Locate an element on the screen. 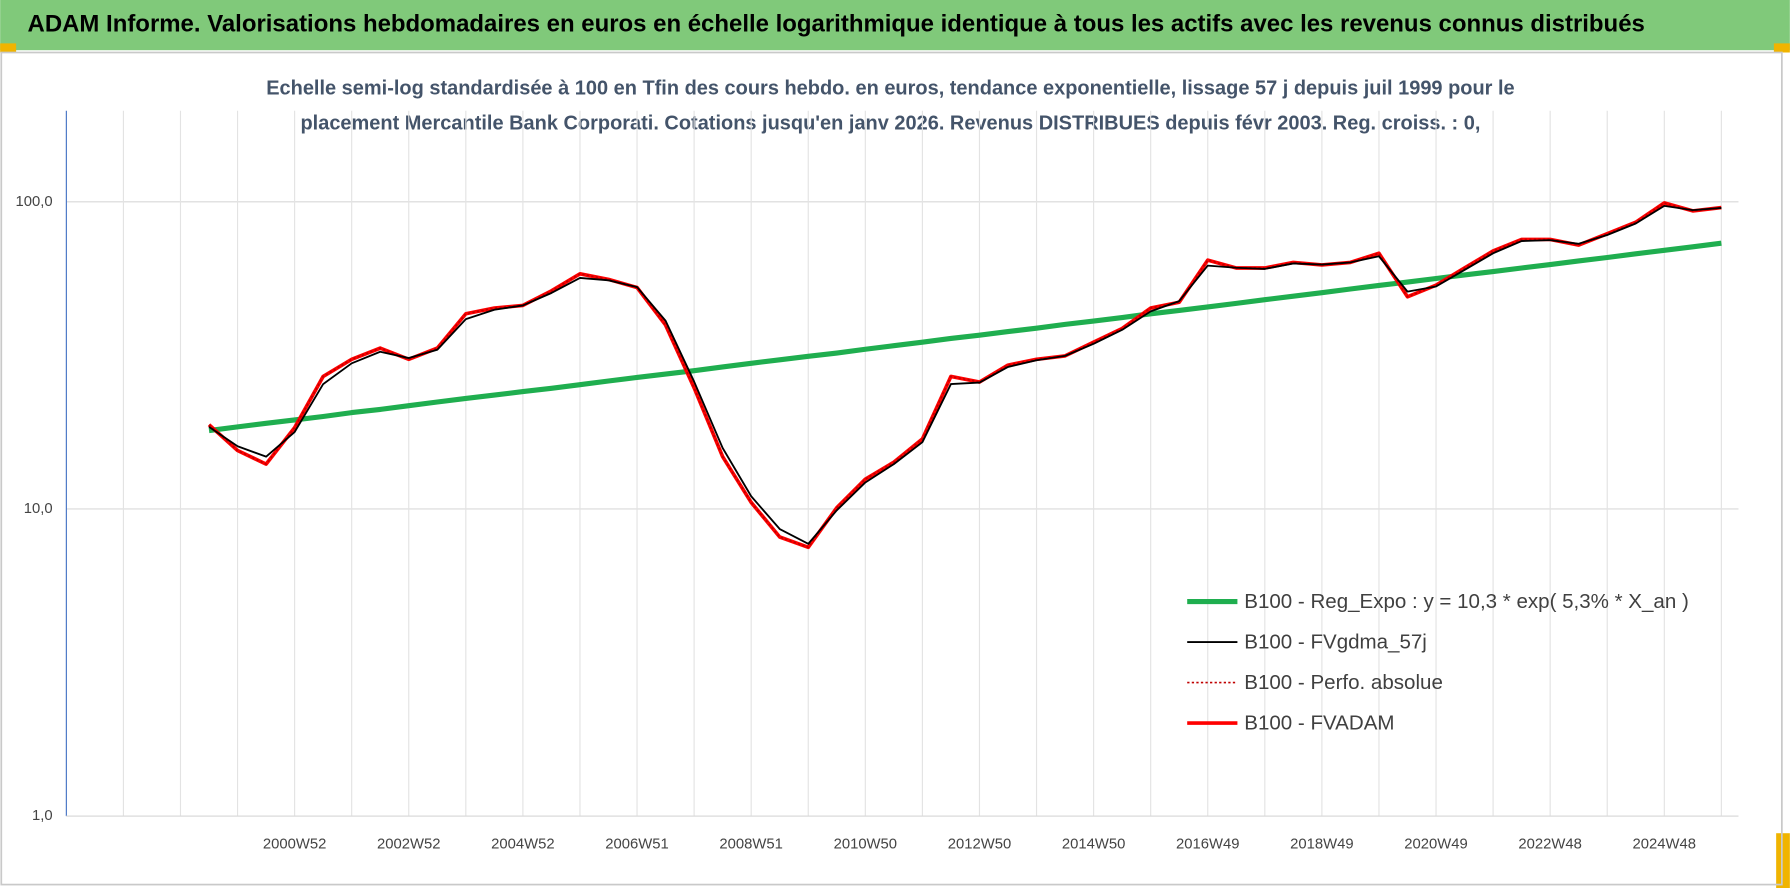  legend-label: B100 - FVgdma_57j is located at coordinates (1335, 642).